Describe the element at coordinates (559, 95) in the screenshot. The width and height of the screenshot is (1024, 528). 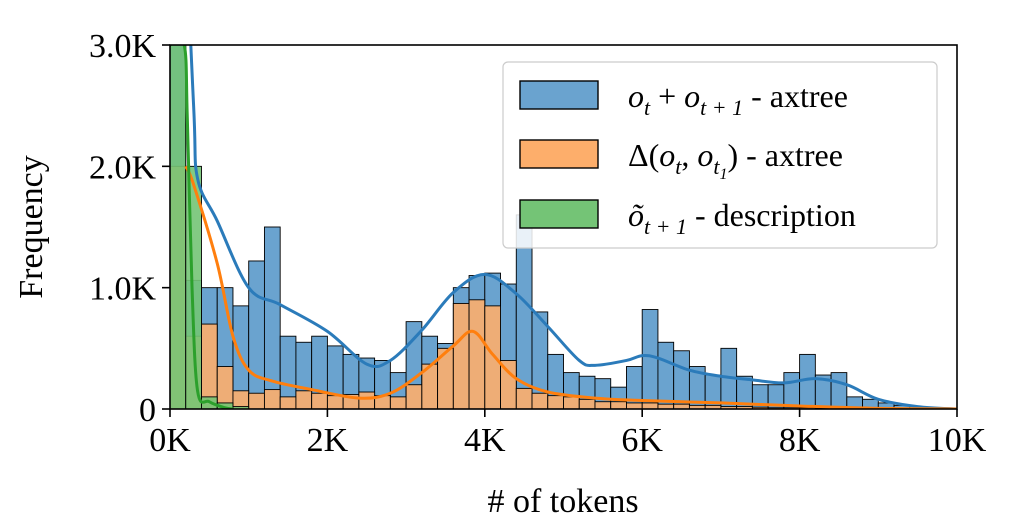
I see `legend-swatch-blue` at that location.